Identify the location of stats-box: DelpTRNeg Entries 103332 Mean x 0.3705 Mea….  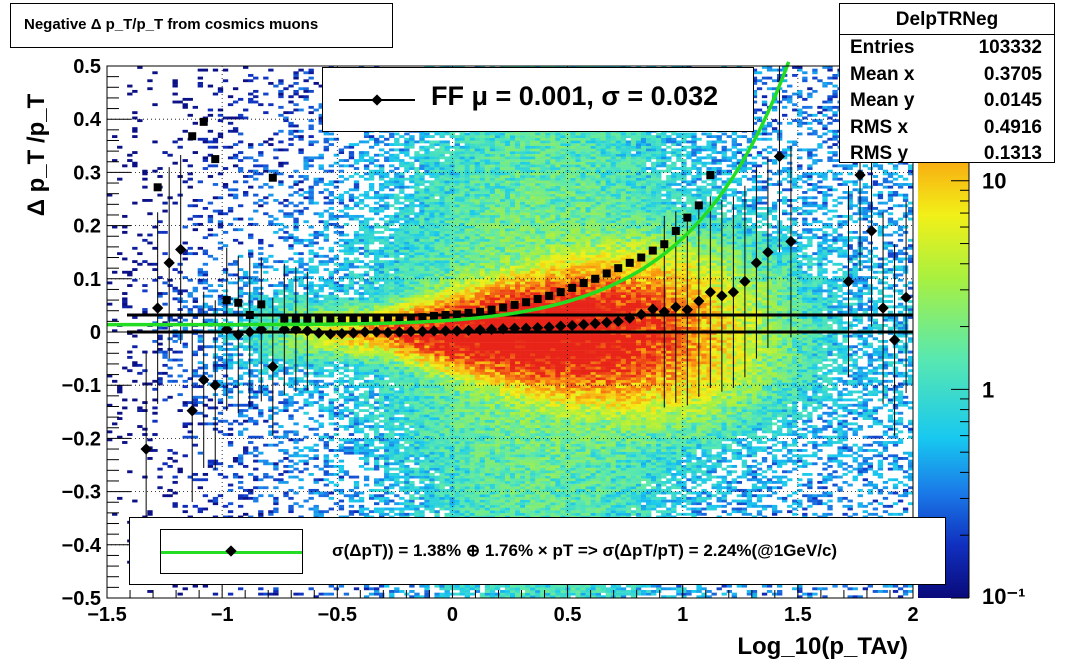
(947, 83).